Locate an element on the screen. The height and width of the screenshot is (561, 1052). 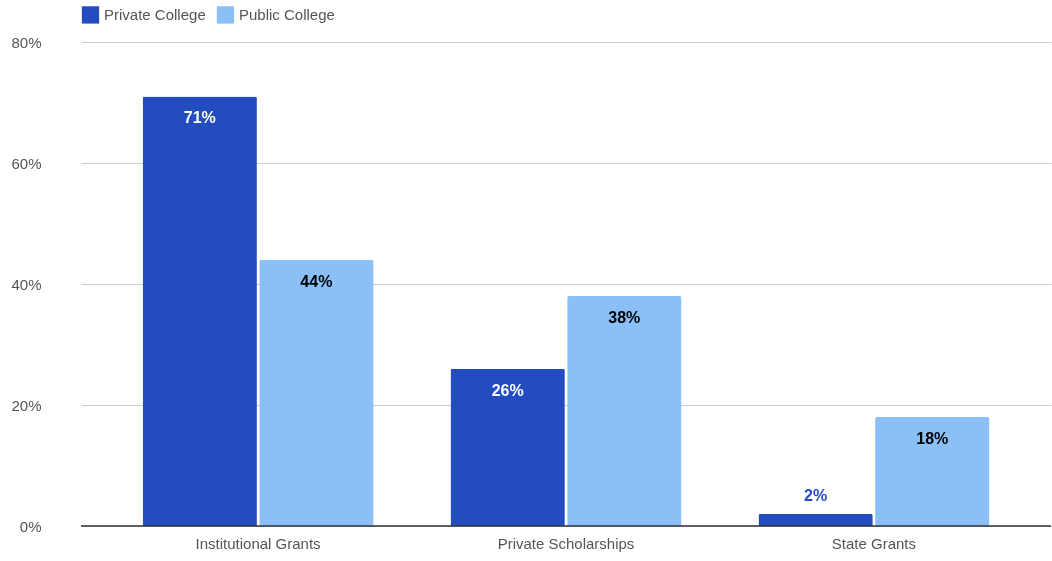
x-tick-label: Private Scholarships is located at coordinates (566, 543).